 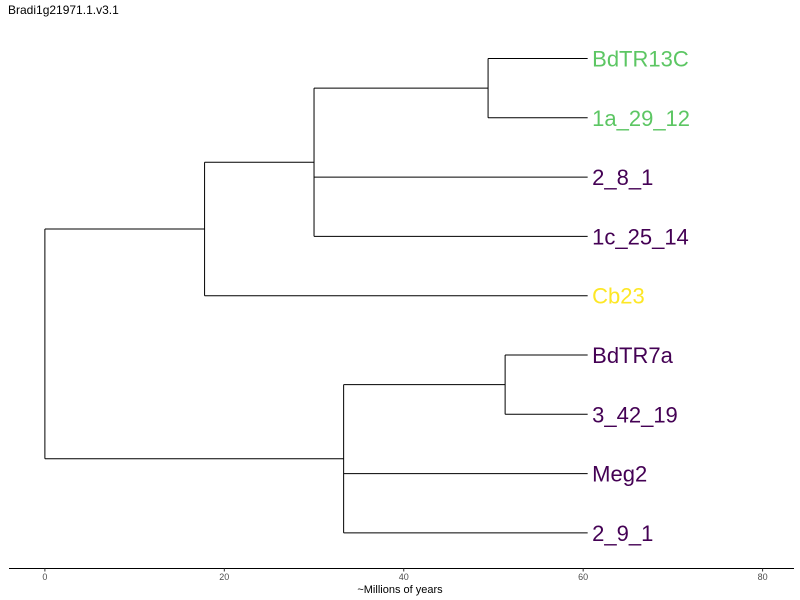 What do you see at coordinates (632, 355) in the screenshot?
I see `tip-label-bdtr7a: BdTR7a` at bounding box center [632, 355].